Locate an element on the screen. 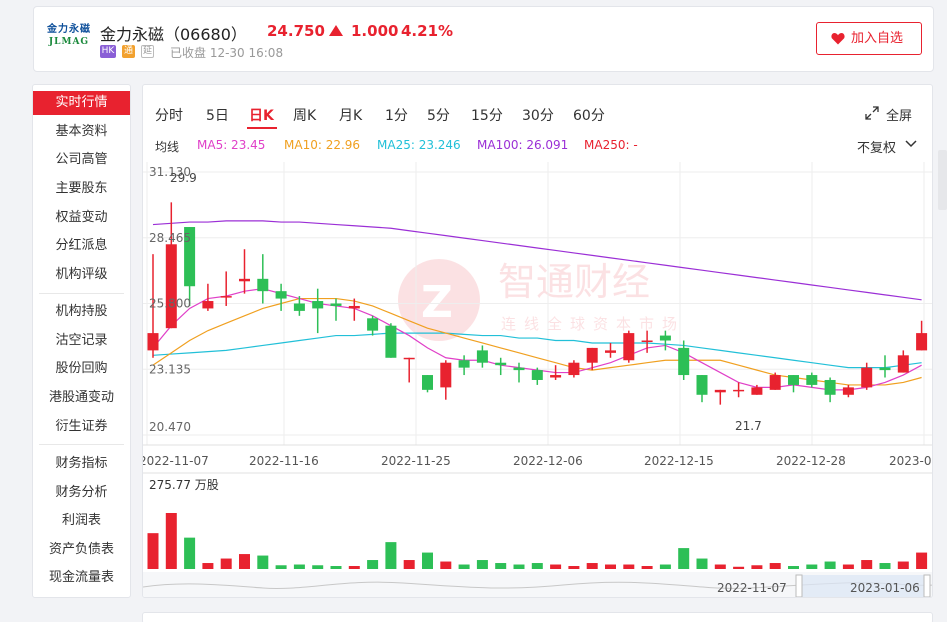 Image resolution: width=947 pixels, height=622 pixels. x-tick-label: 2022-12-28 is located at coordinates (811, 461).